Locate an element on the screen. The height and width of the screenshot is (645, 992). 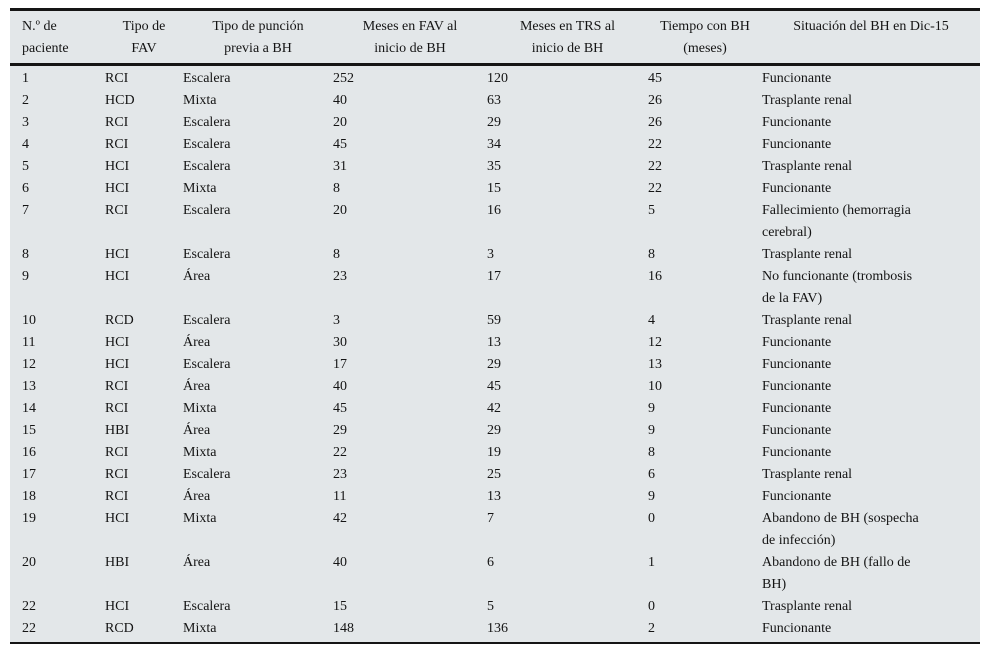
table-cell: 35 is located at coordinates (494, 166).